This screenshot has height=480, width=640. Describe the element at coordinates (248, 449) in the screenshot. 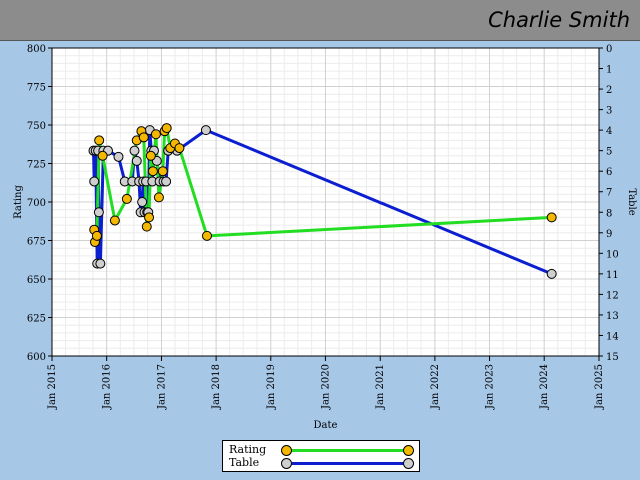

I see `legend-label-rating: Rating` at that location.